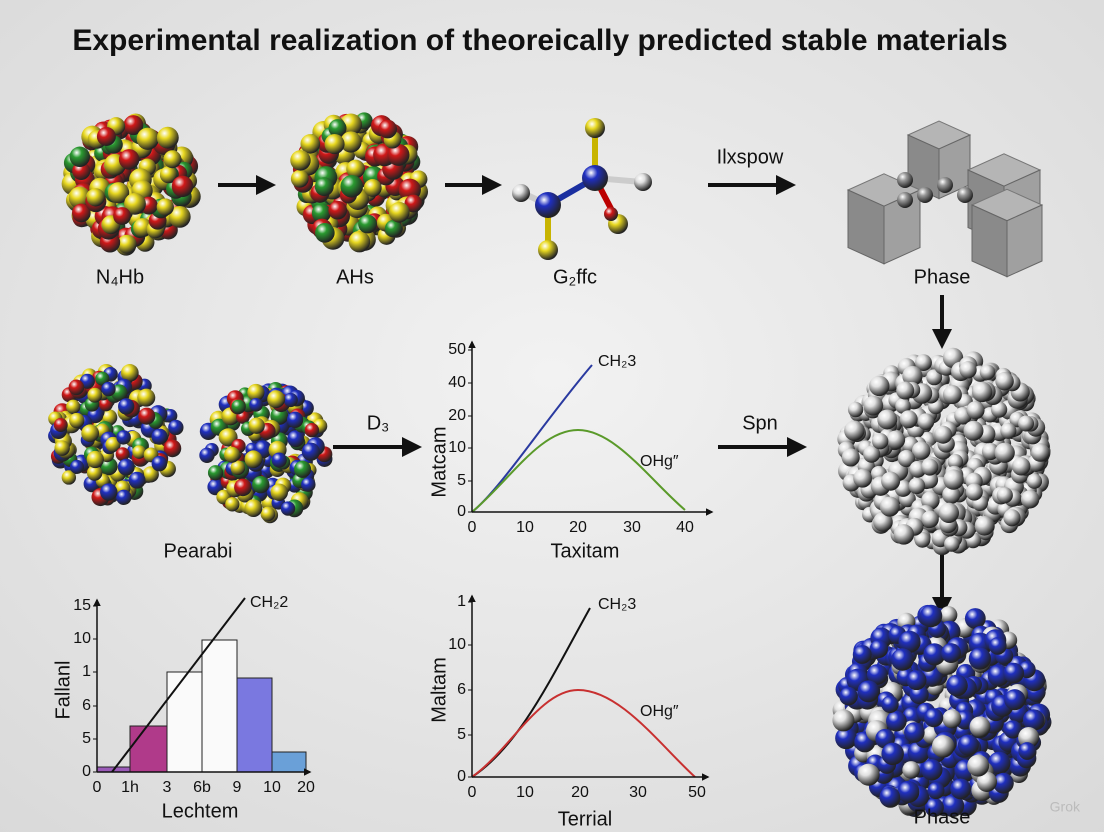 The height and width of the screenshot is (832, 1104). I want to click on y-tick-label: 5, so click(461, 734).